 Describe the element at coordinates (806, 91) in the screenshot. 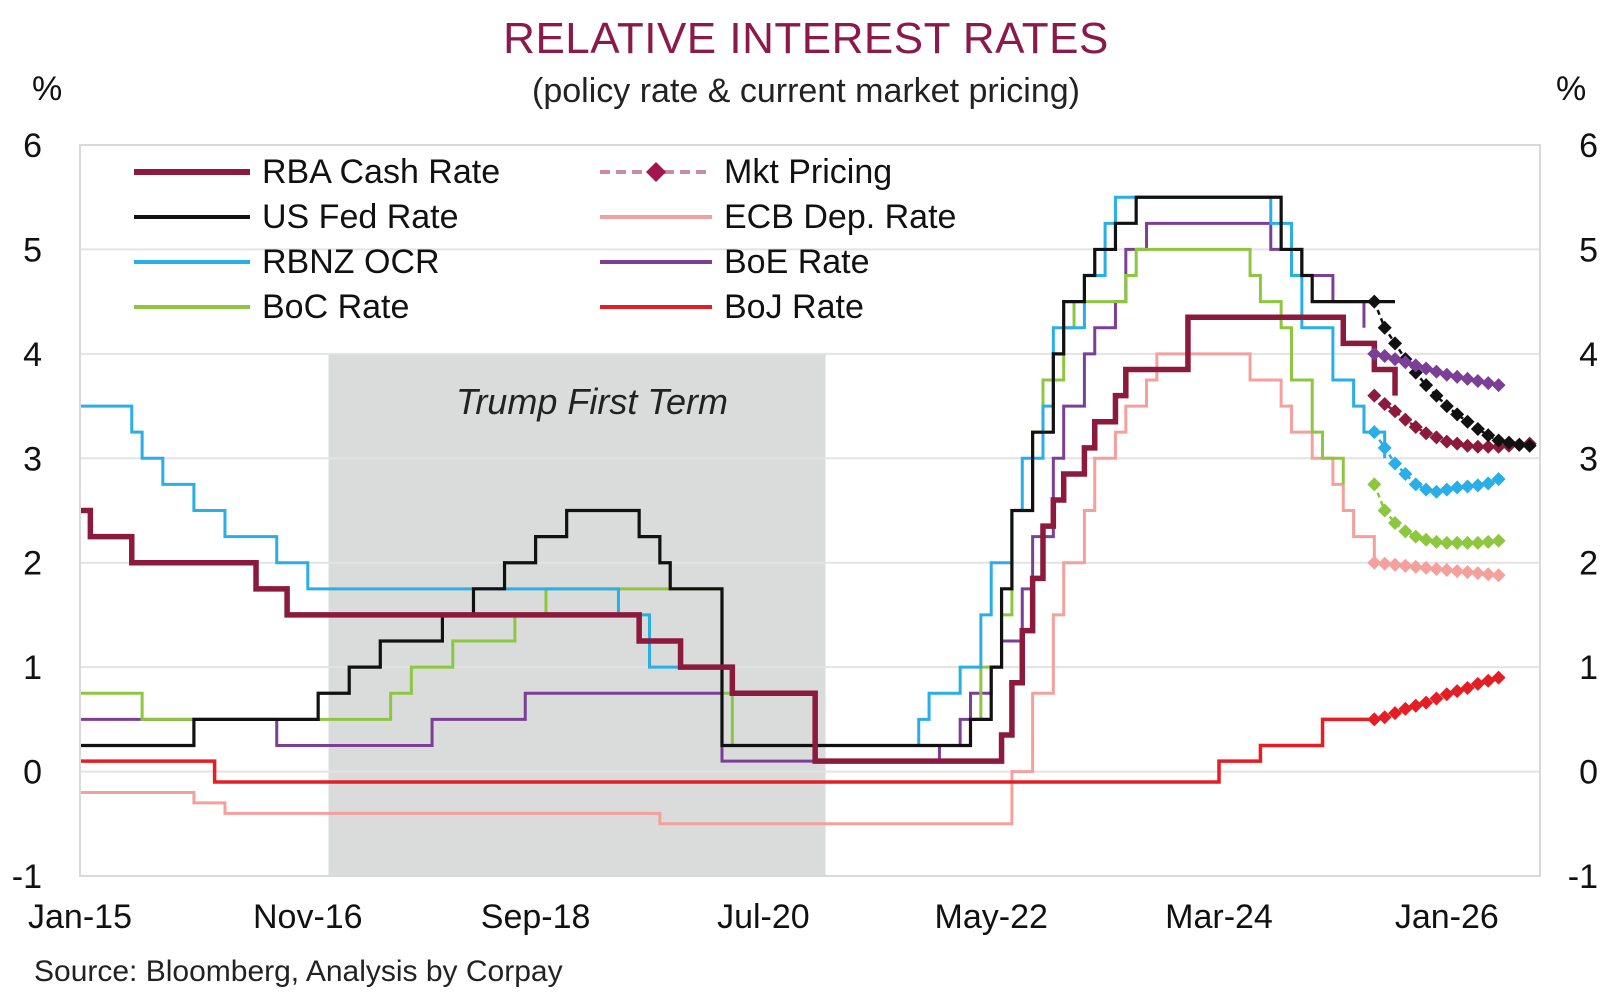

I see `chart-subtitle: (policy rate & current market pricing)` at that location.